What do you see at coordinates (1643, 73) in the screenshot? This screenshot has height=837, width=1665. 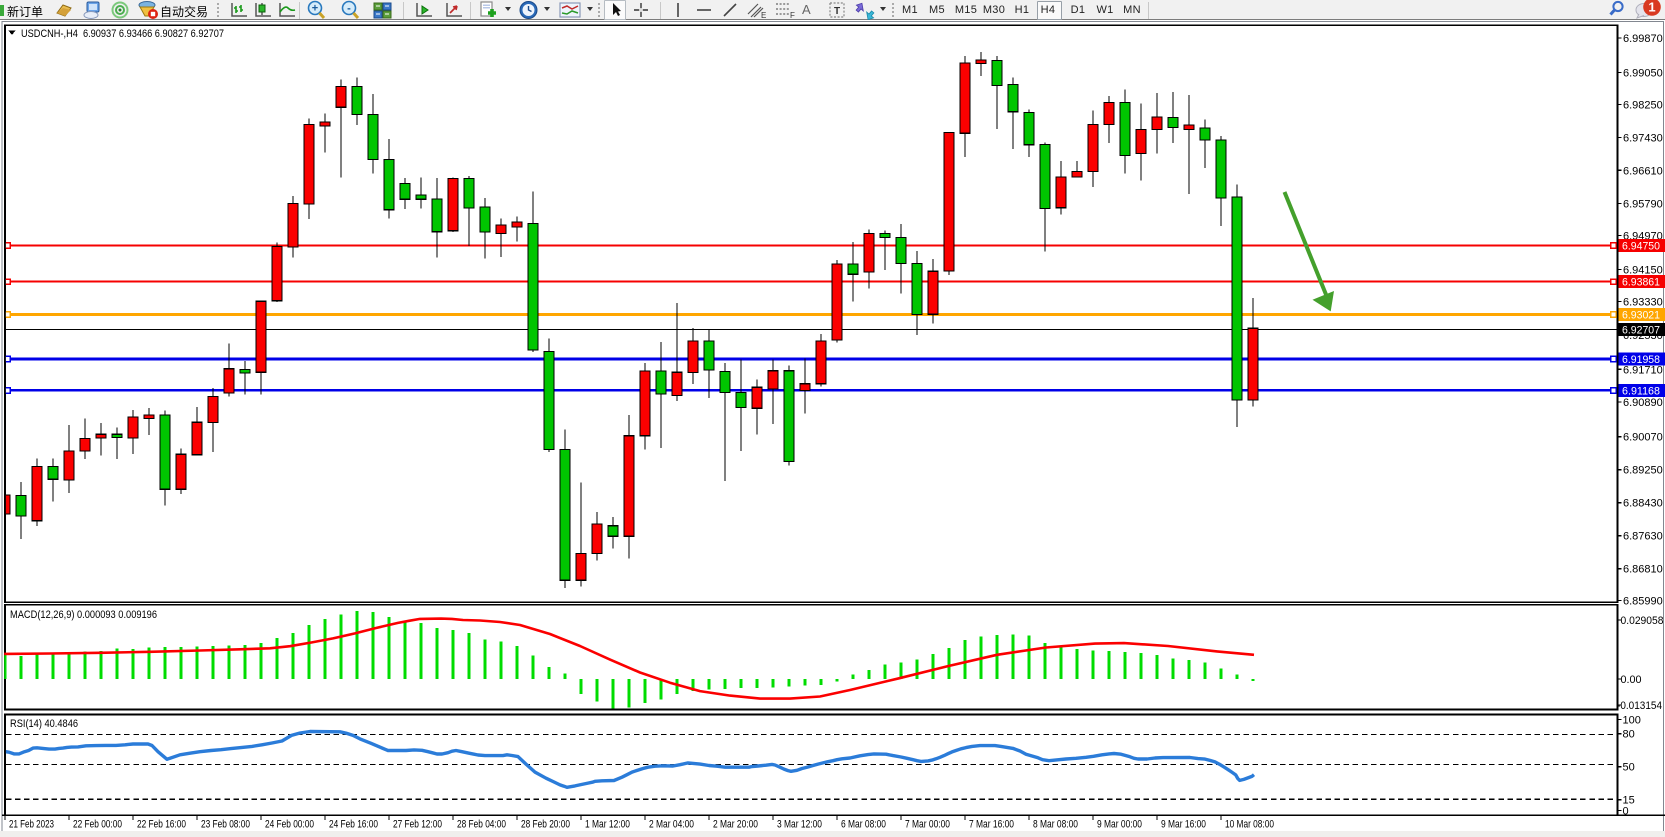 I see `svg-text: 6.99050` at bounding box center [1643, 73].